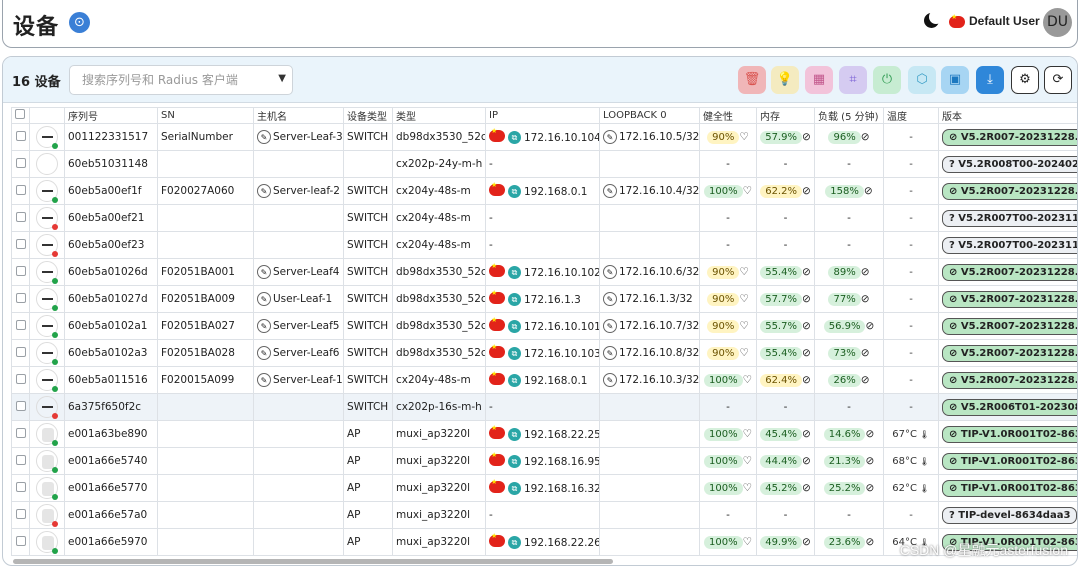  Describe the element at coordinates (1058, 80) in the screenshot. I see `refresh-button: ⟳` at that location.